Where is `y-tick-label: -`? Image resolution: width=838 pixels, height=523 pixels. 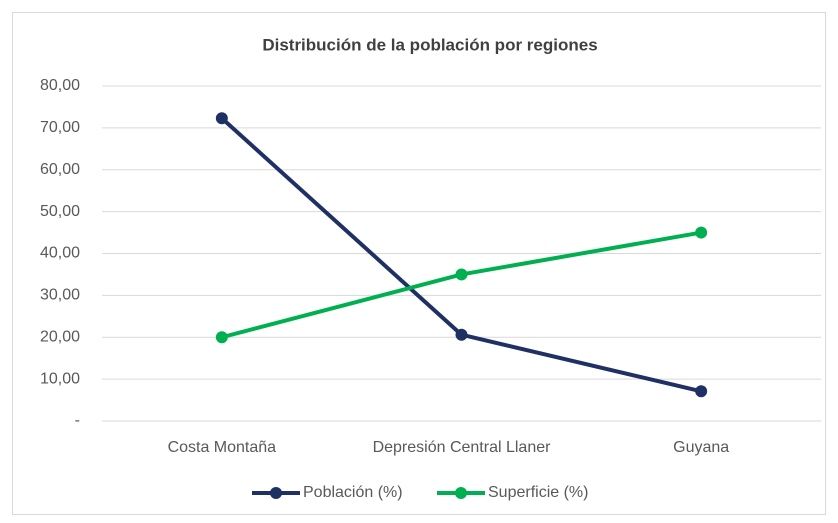
y-tick-label: - is located at coordinates (77, 420).